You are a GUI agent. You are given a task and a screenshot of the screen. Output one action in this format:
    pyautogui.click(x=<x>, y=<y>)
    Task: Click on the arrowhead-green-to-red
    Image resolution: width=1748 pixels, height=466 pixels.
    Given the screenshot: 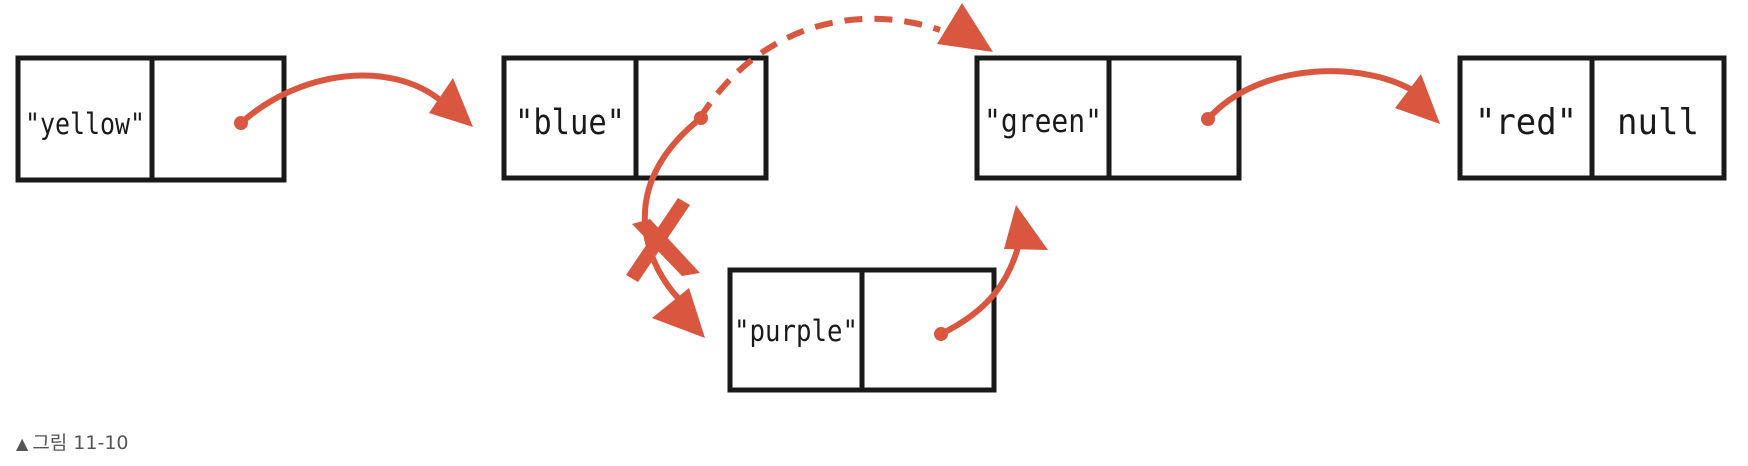 What is the action you would take?
    pyautogui.click(x=1417, y=99)
    